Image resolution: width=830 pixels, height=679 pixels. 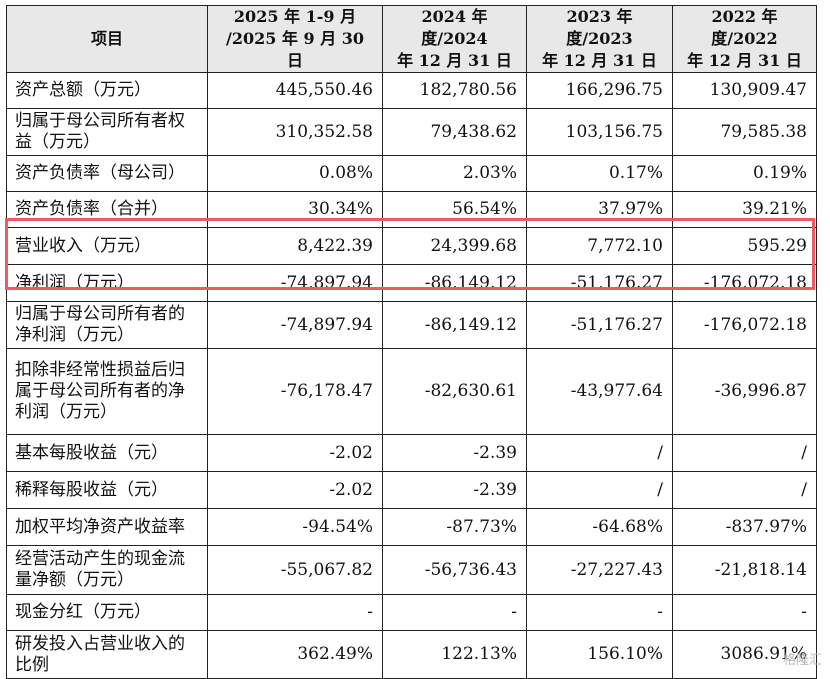 I want to click on header-period-1: 2025 年 1-9 月/2025 年 9 月 30 日, so click(x=295, y=39).